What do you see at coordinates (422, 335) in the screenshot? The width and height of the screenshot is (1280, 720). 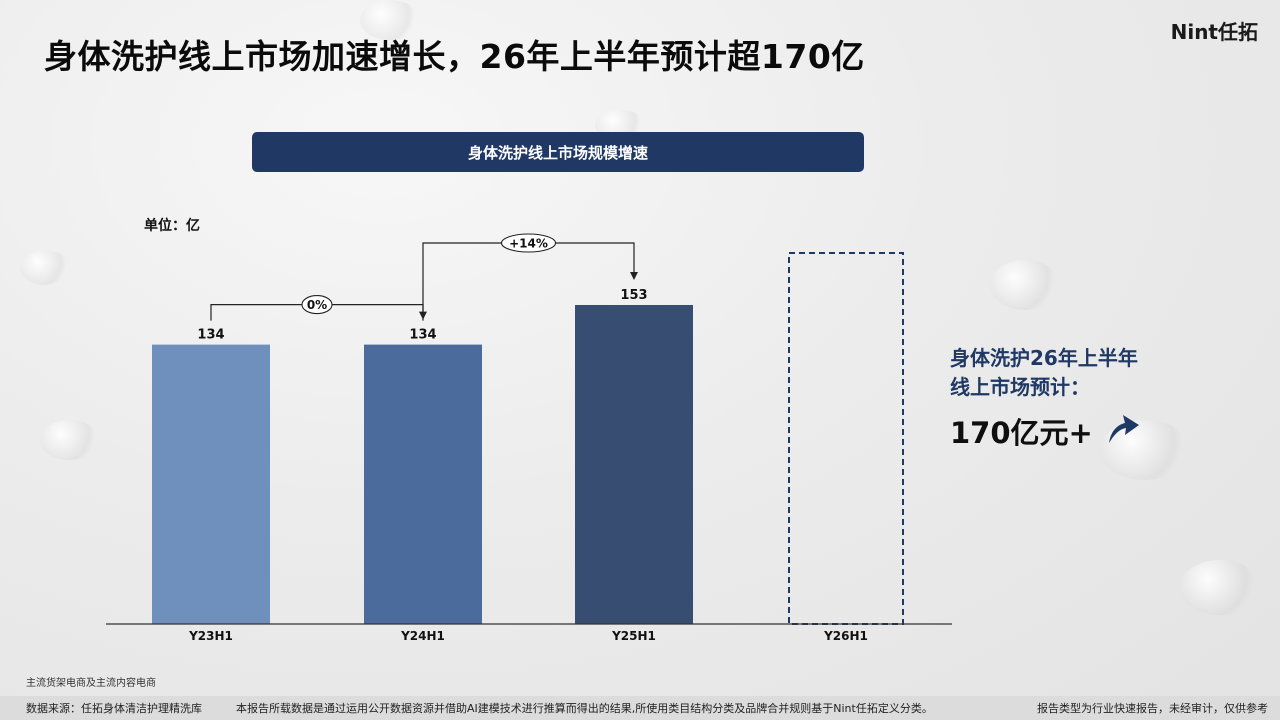 I see `data-label-y24h1: 134` at bounding box center [422, 335].